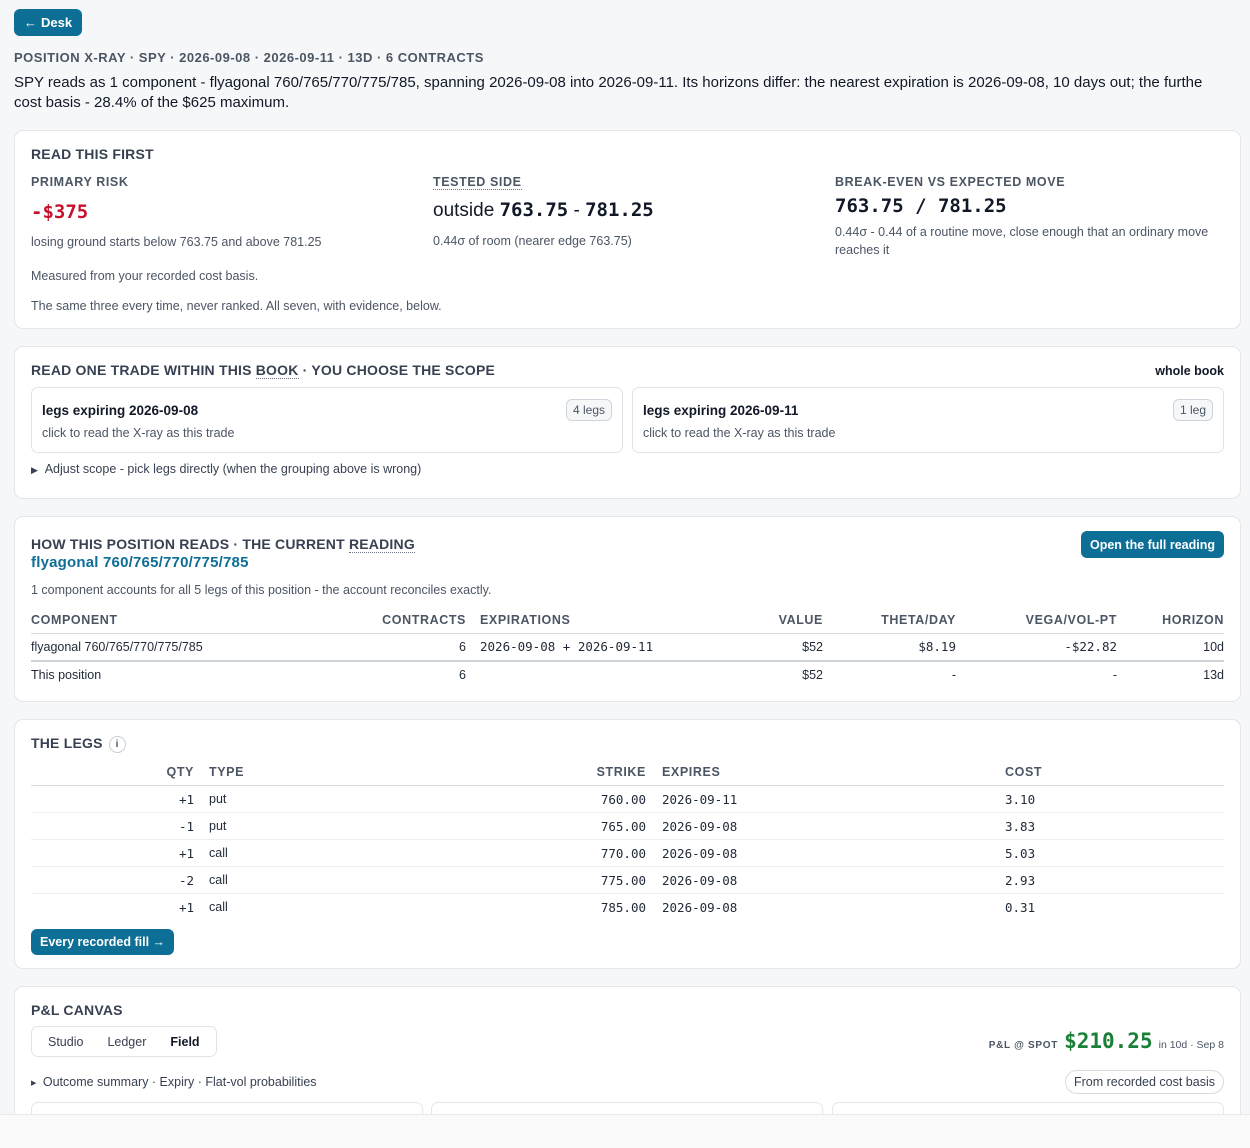 The width and height of the screenshot is (1250, 1148). What do you see at coordinates (464, 210) in the screenshot?
I see `tested-side-prefix: outside` at bounding box center [464, 210].